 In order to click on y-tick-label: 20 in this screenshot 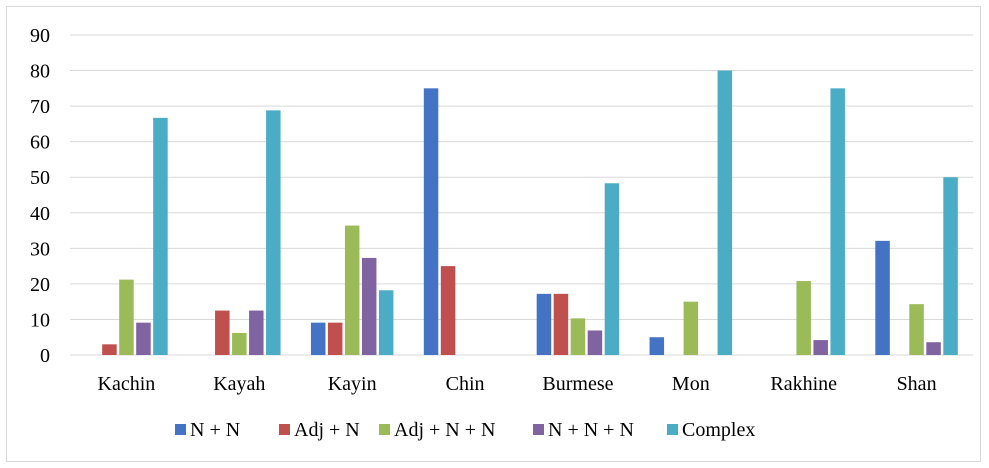, I will do `click(40, 285)`.